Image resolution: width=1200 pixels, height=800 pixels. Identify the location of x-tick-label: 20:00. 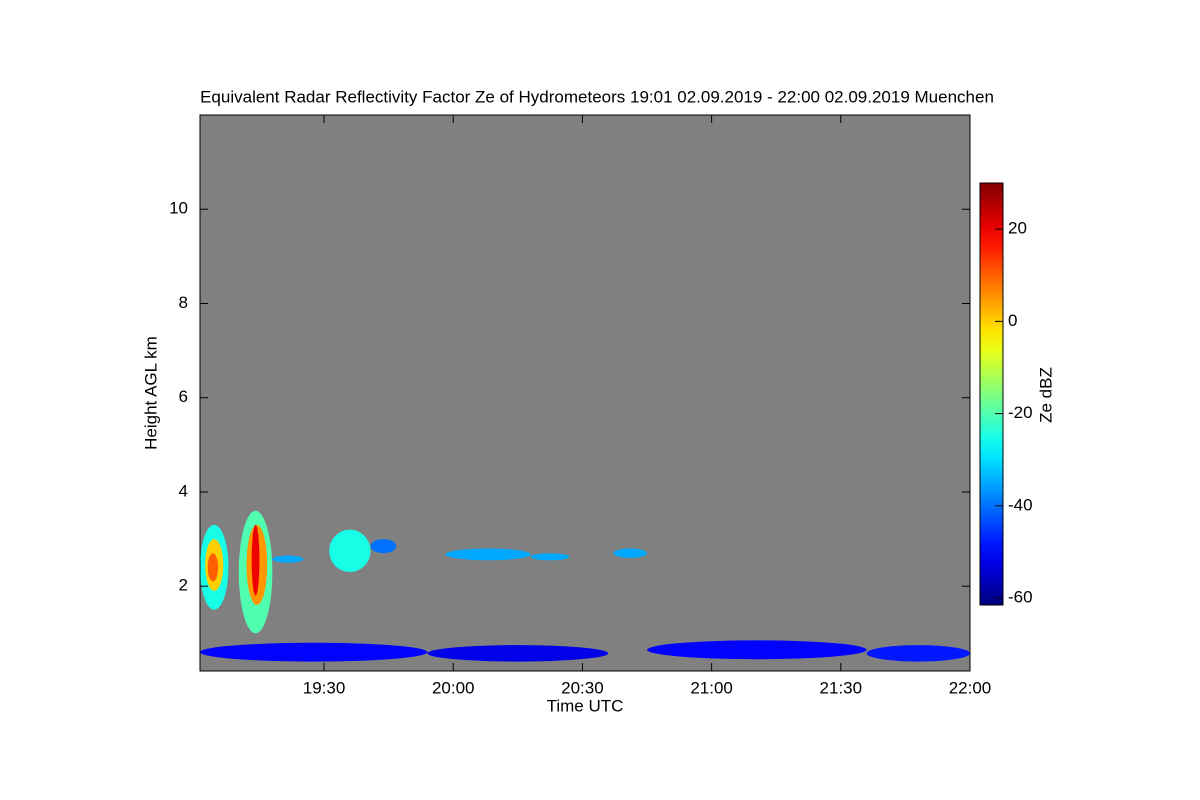
(453, 687).